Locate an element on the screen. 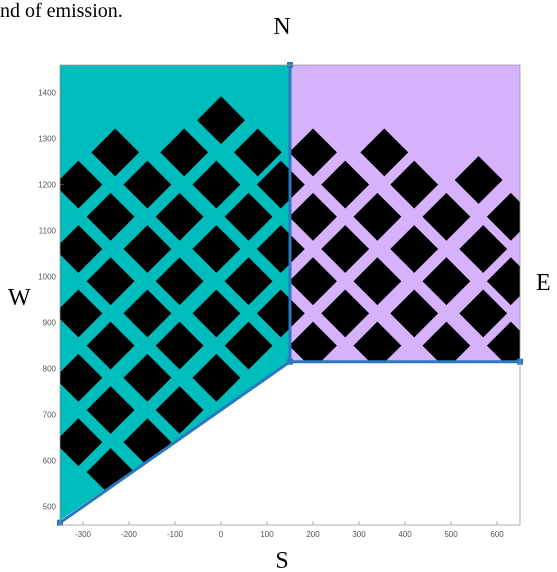 The image size is (557, 572). y-tick-label: 1000 is located at coordinates (47, 277).